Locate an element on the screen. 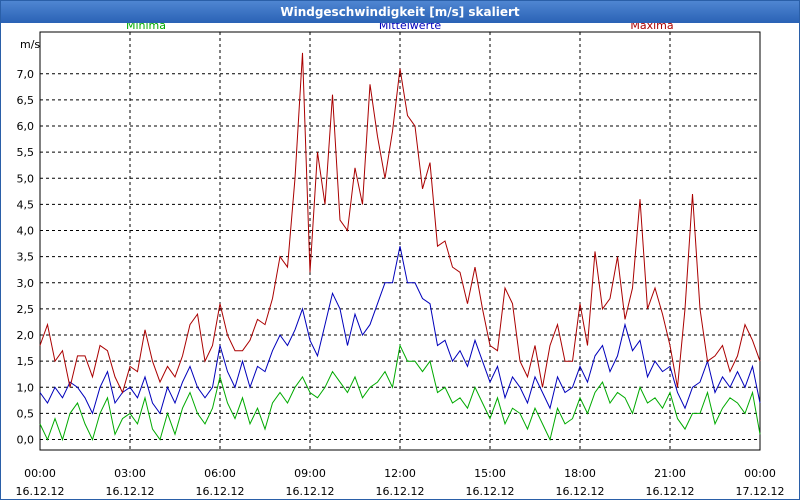 This screenshot has width=800, height=500. y-tick-label: 1,5 is located at coordinates (26, 361).